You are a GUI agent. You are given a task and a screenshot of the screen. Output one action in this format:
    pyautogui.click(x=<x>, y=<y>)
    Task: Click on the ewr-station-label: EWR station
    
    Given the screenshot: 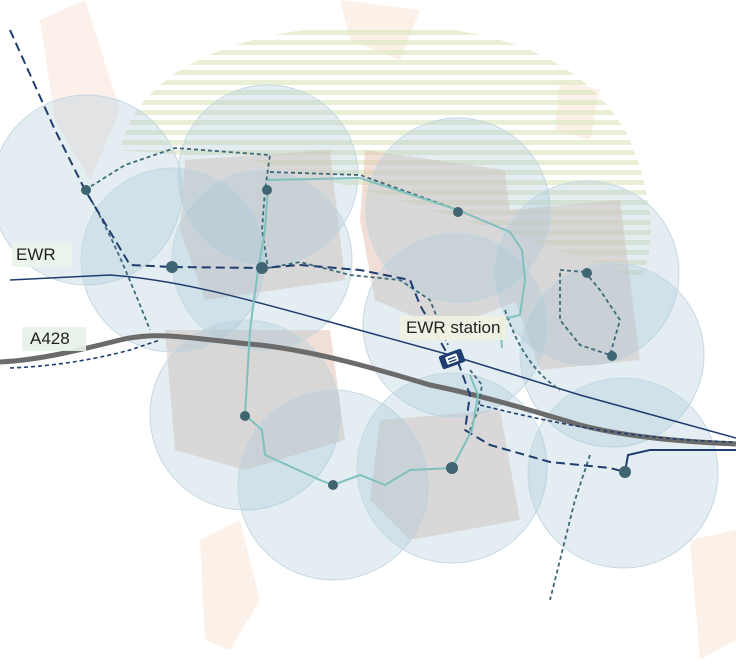 What is the action you would take?
    pyautogui.click(x=453, y=328)
    